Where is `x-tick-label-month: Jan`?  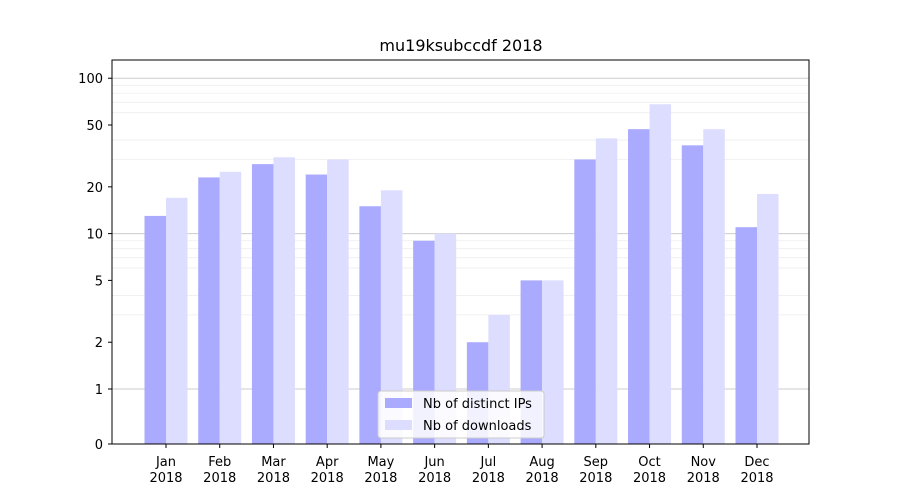 x-tick-label-month: Jan is located at coordinates (165, 462).